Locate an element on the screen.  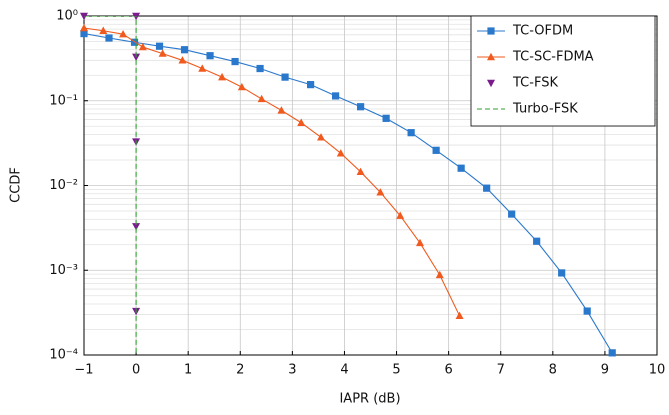
y-tick-label: 10⁻² is located at coordinates (63, 185).